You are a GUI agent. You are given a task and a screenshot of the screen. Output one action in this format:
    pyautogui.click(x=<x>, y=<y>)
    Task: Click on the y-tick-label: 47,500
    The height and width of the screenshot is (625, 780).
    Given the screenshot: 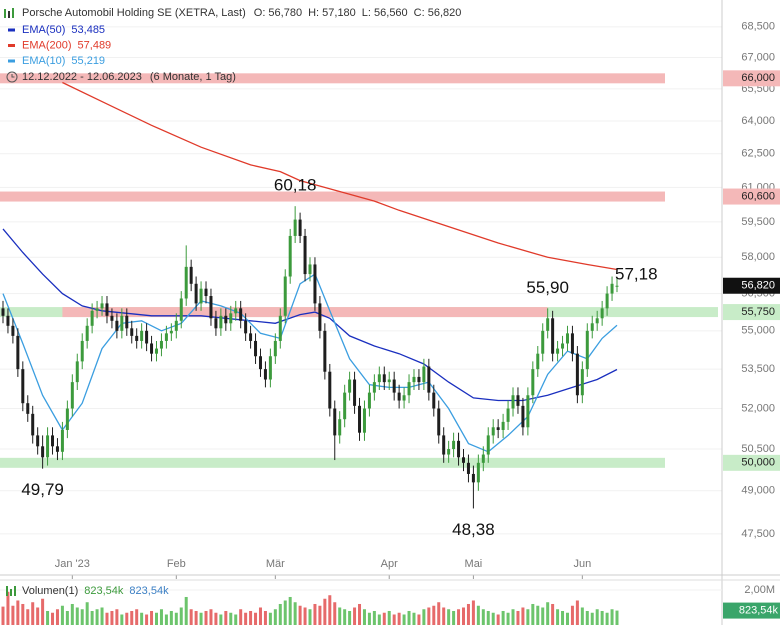 What is the action you would take?
    pyautogui.click(x=758, y=534)
    